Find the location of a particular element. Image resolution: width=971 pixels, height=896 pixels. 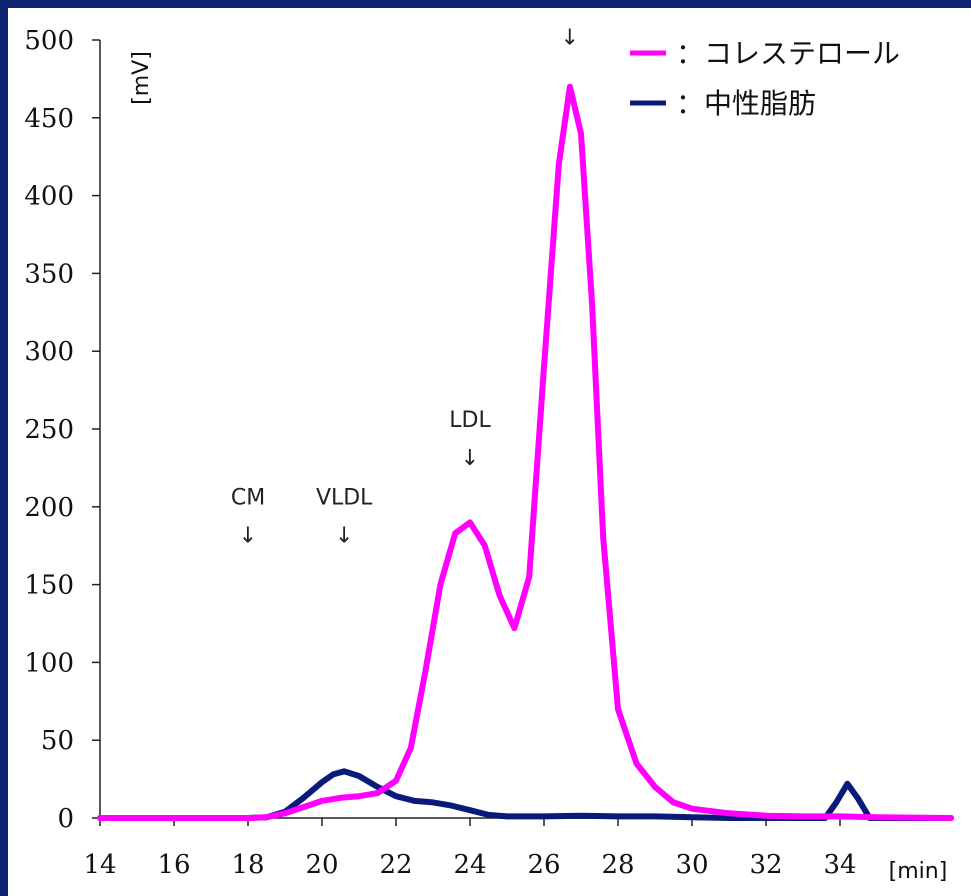

x-tick-label: 28 is located at coordinates (617, 865).